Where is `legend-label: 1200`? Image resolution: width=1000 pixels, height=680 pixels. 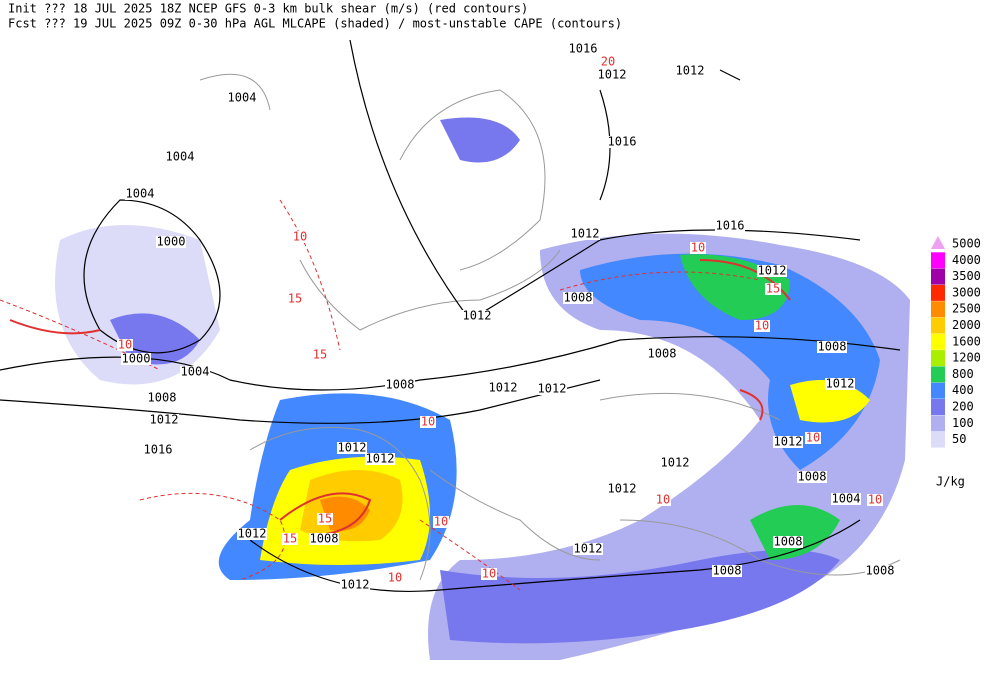 legend-label: 1200 is located at coordinates (966, 358).